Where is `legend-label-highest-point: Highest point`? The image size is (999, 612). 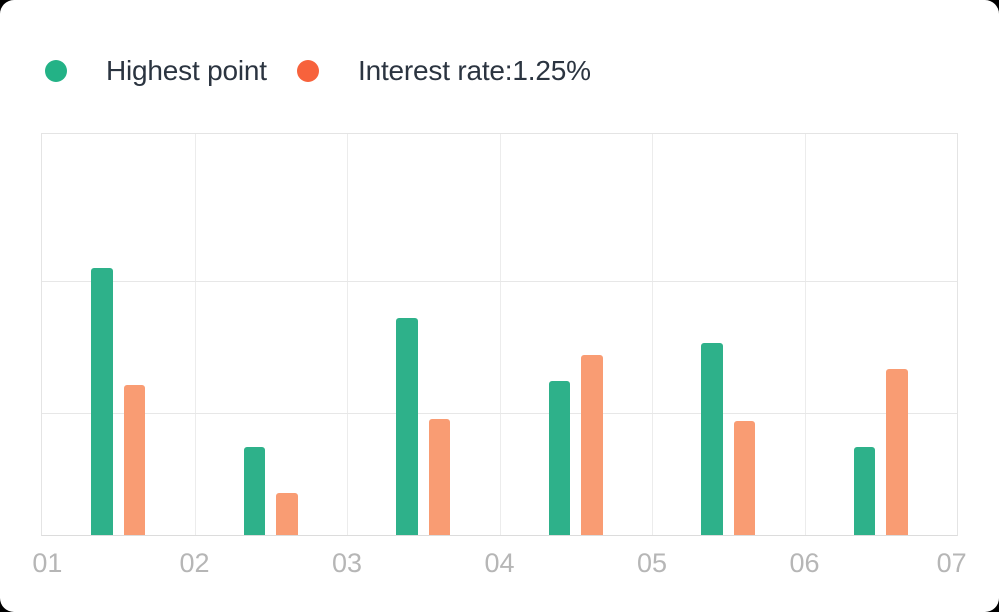 legend-label-highest-point: Highest point is located at coordinates (186, 70).